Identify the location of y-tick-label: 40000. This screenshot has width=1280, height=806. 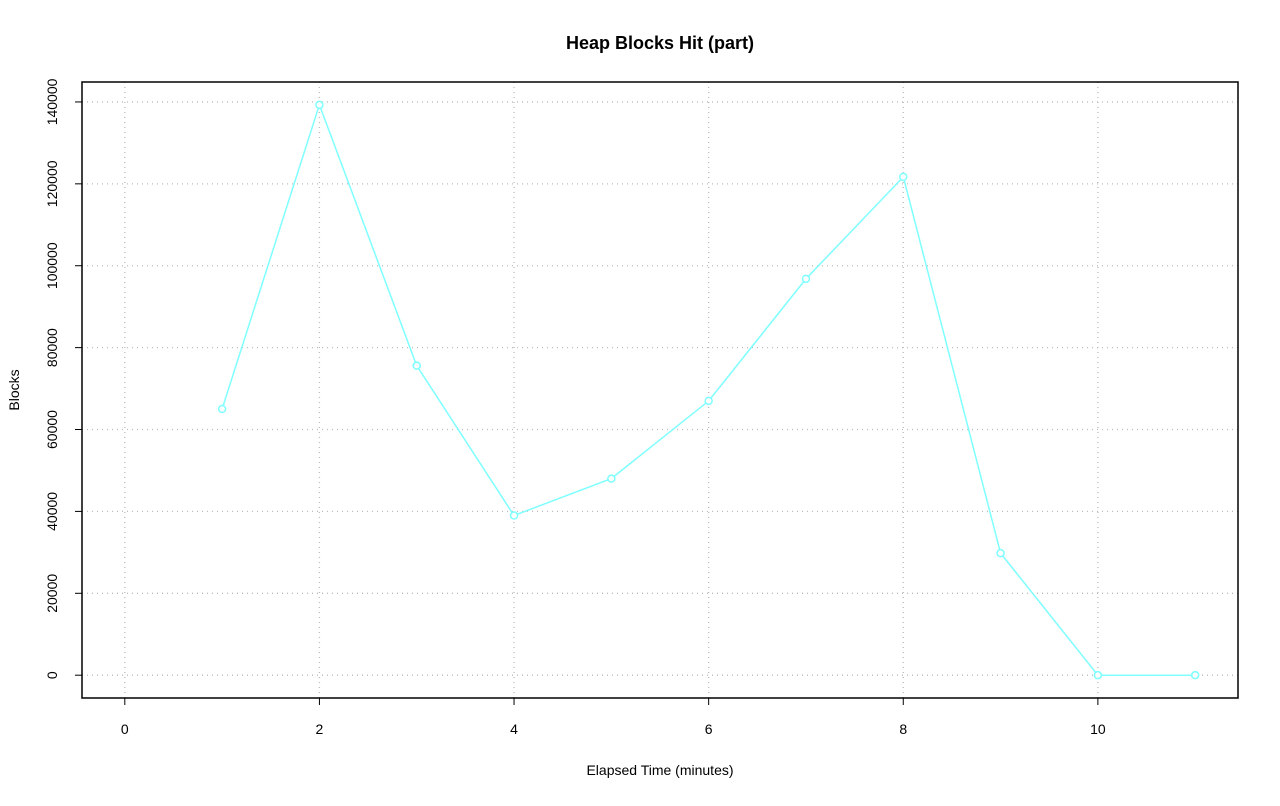
(52, 511).